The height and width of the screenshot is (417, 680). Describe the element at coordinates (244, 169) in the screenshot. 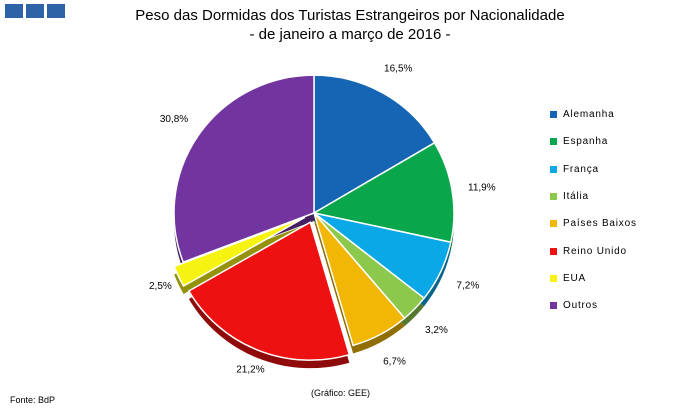

I see `pie-slice-outros` at that location.